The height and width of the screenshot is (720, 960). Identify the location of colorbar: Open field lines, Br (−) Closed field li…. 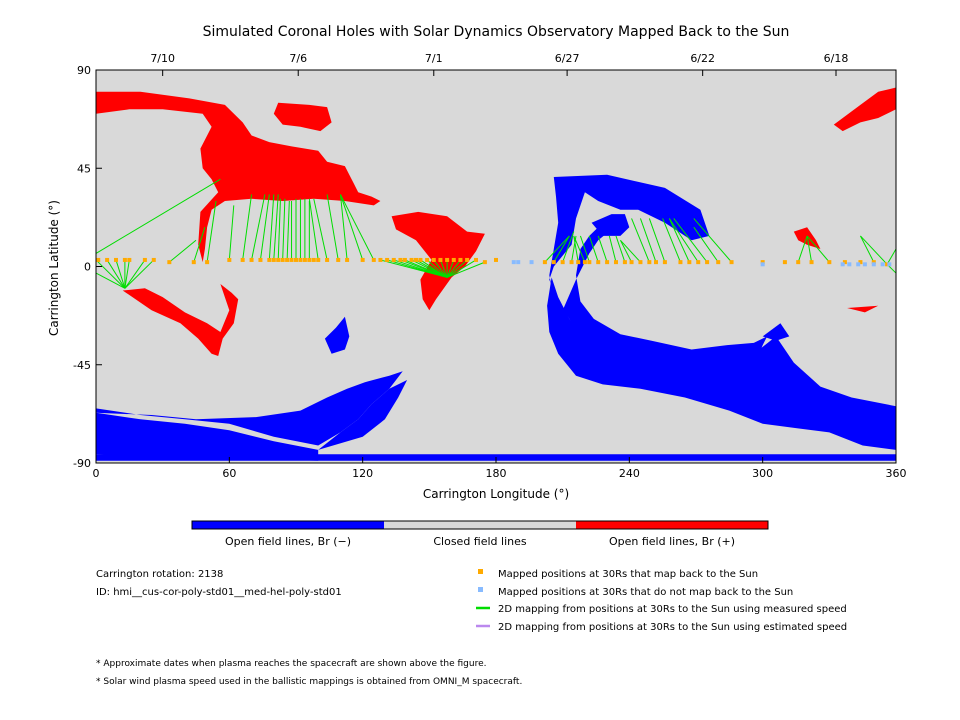
(480, 534).